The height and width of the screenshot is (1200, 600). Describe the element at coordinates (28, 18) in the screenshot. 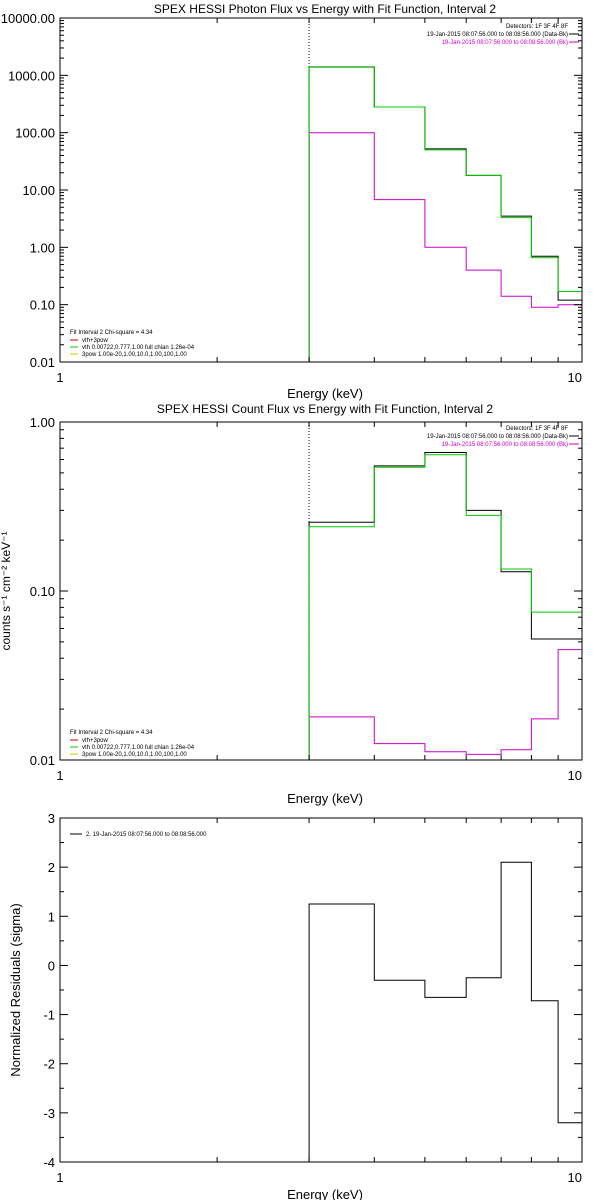

I see `y-tick-label: 10000.00` at that location.